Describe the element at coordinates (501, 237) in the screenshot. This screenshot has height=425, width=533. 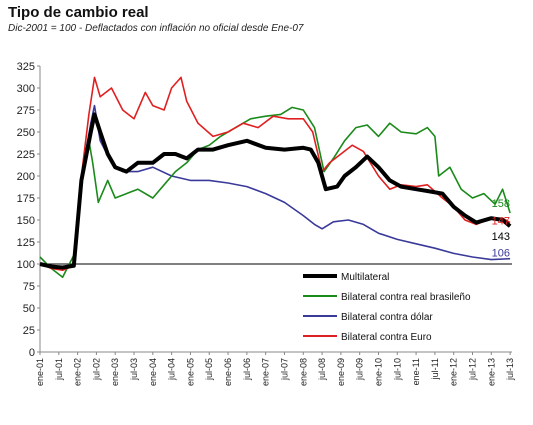
I see `series-end-label: 143` at that location.